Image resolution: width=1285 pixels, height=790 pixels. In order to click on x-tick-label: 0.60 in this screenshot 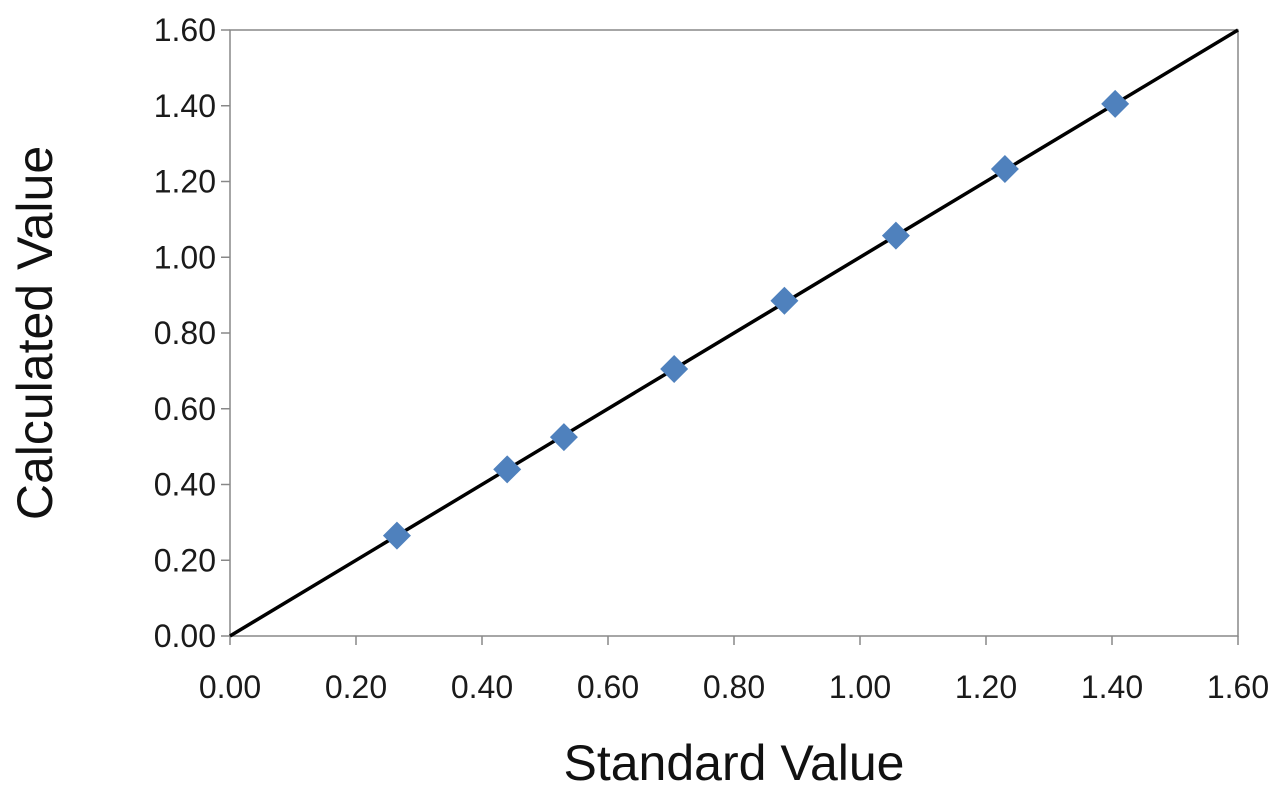, I will do `click(608, 687)`.